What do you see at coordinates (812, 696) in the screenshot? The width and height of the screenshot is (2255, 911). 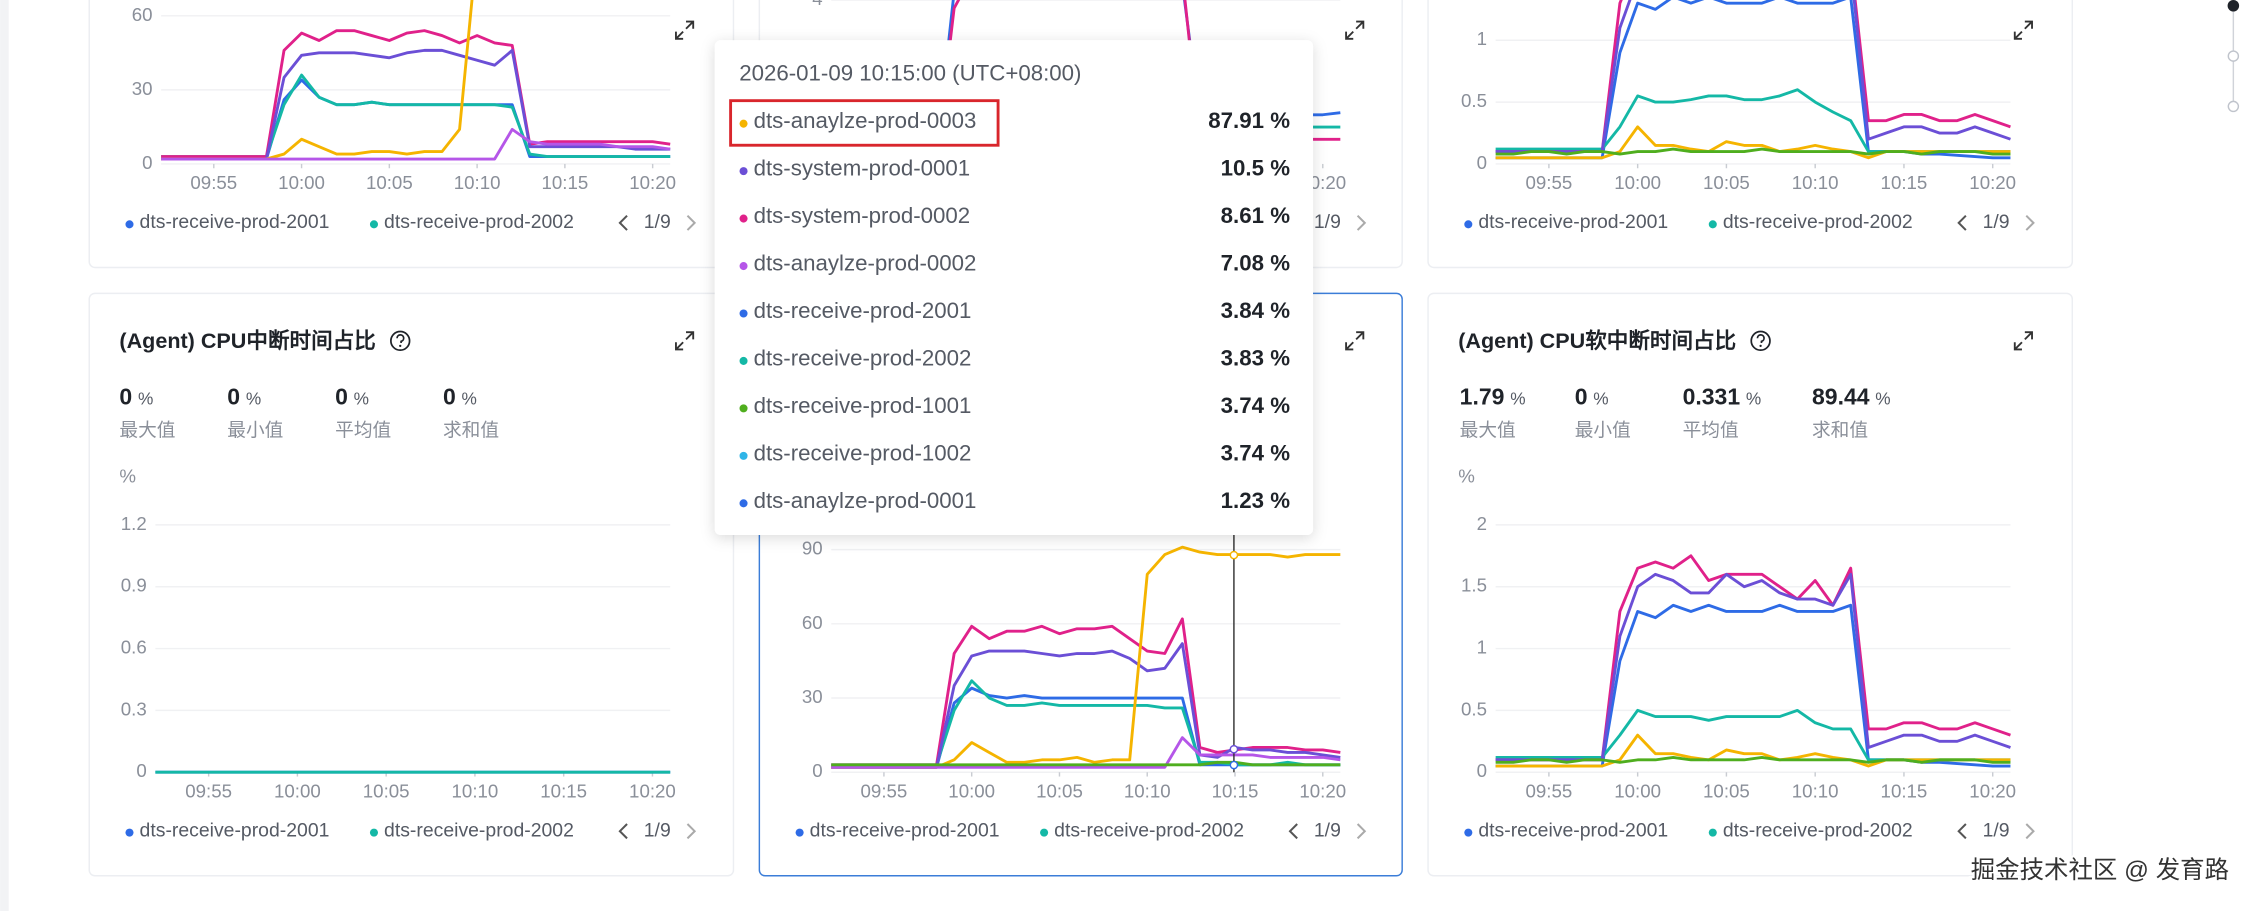 I see `y-tick-label: 30` at bounding box center [812, 696].